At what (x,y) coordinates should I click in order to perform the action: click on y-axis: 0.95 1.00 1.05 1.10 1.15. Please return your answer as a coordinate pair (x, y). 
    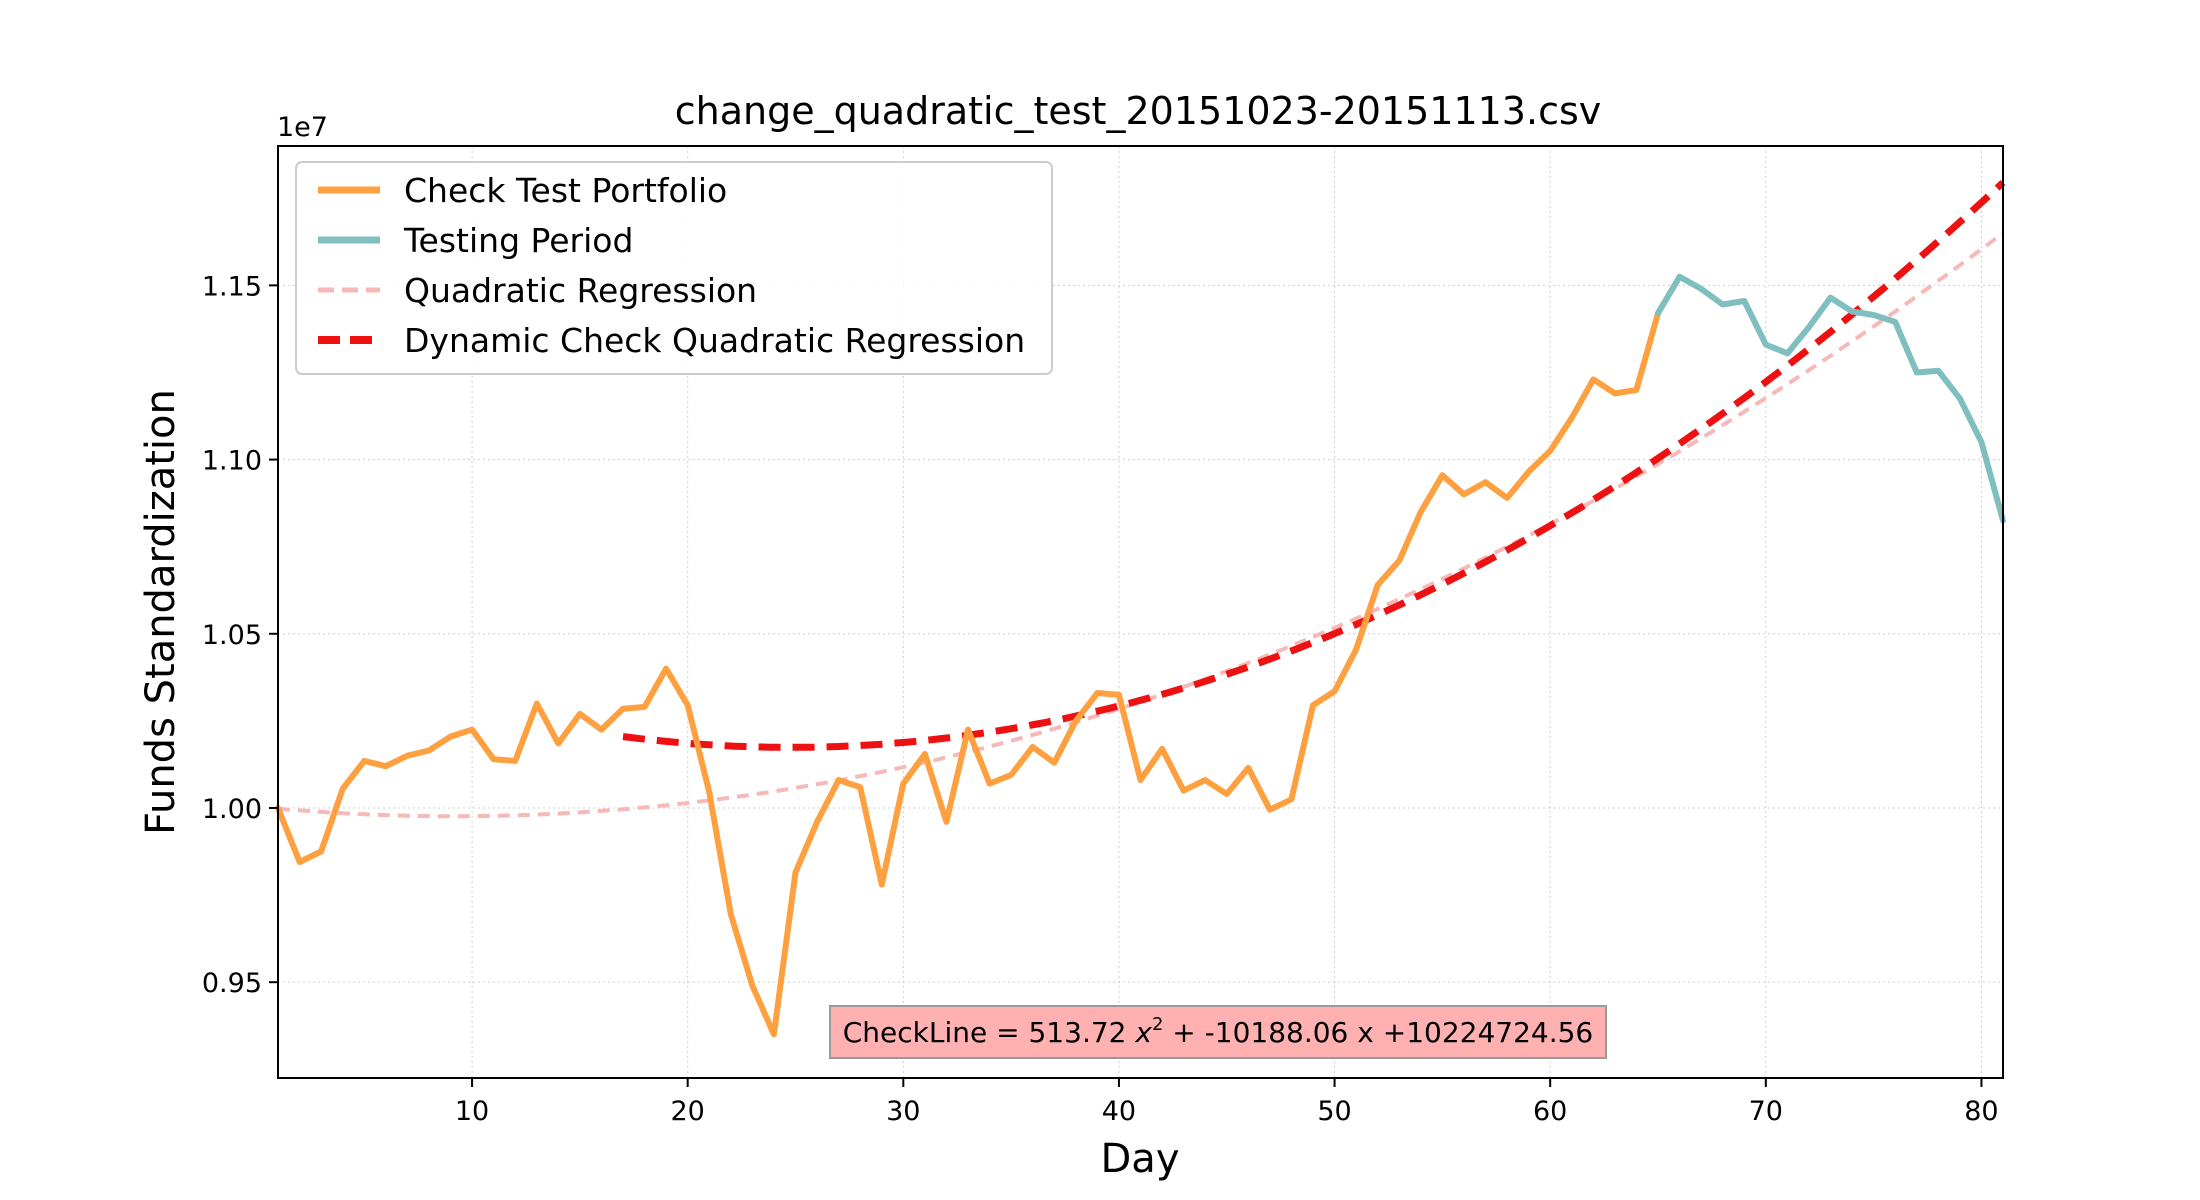
    Looking at the image, I should click on (240, 635).